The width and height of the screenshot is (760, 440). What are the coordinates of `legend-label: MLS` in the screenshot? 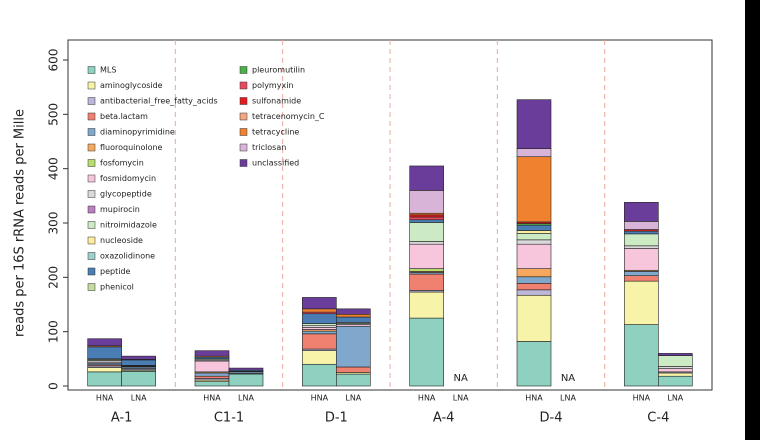 It's located at (108, 70).